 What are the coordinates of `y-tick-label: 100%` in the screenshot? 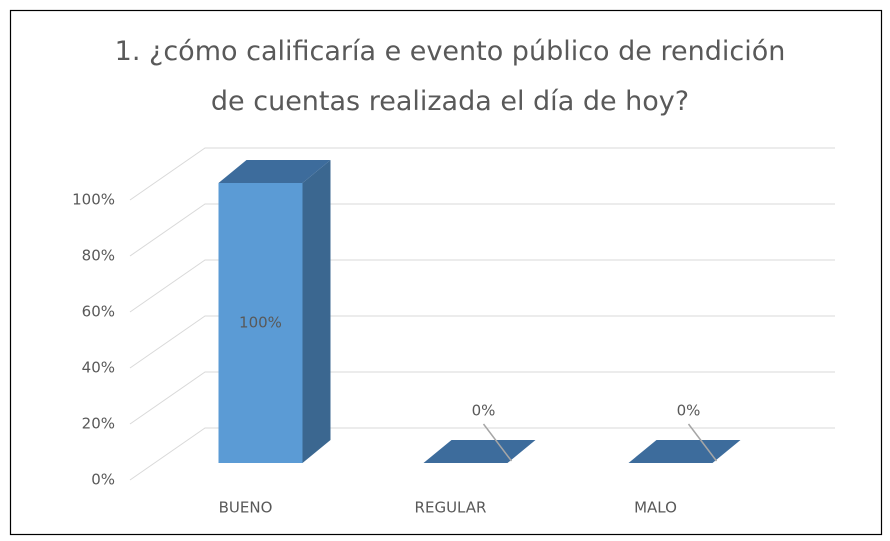 It's located at (93, 200).